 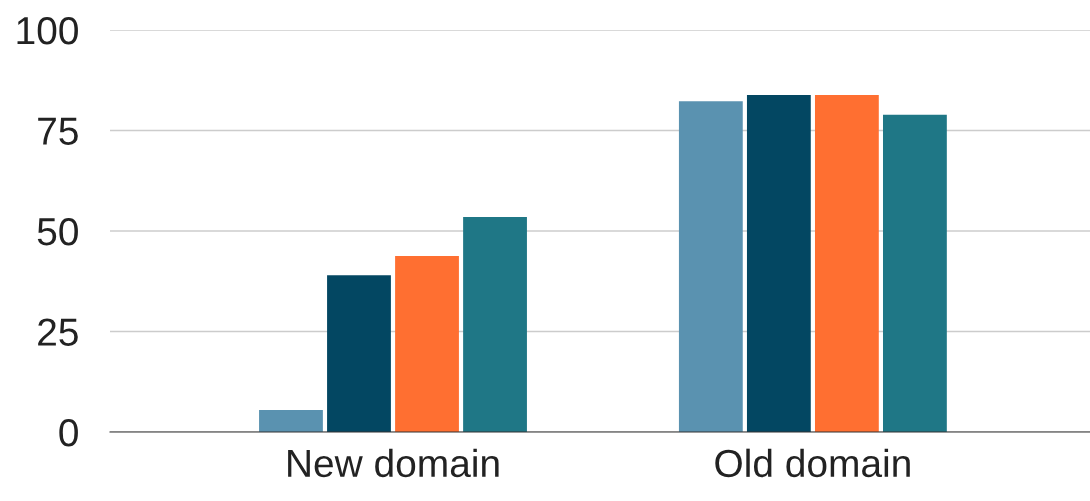 What do you see at coordinates (57, 231) in the screenshot?
I see `y-tick-label: 50` at bounding box center [57, 231].